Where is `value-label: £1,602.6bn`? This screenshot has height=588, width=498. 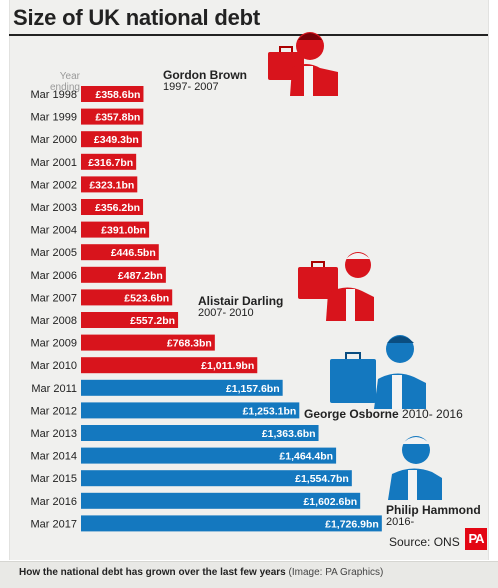
value-label: £1,602.6bn is located at coordinates (330, 502).